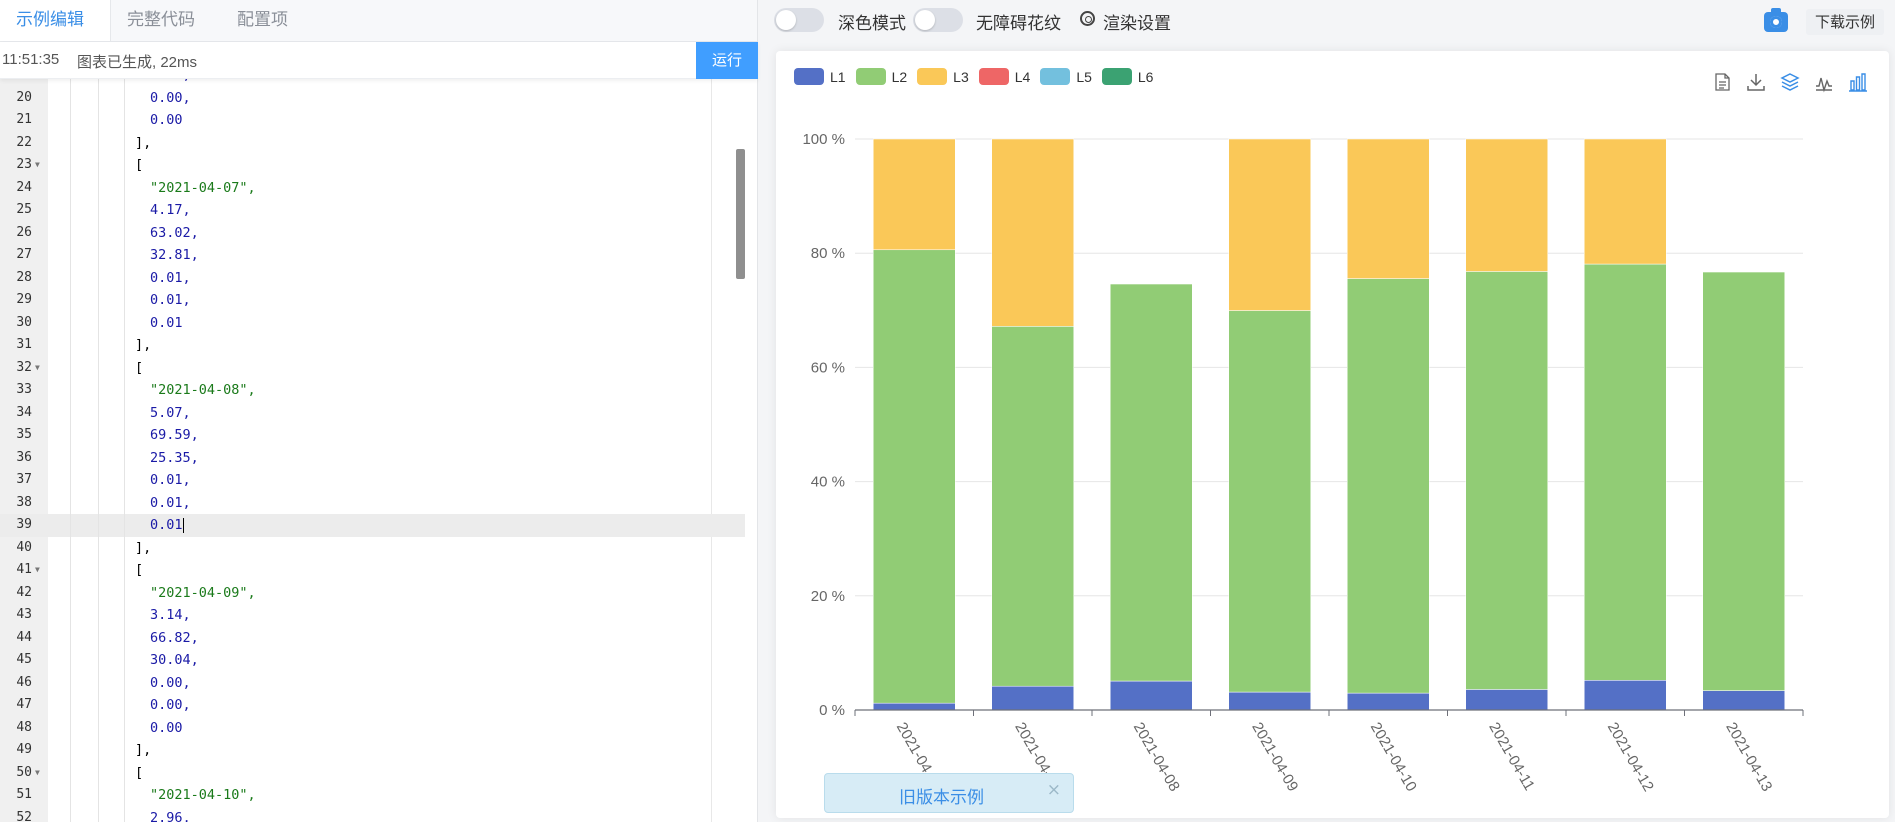  Describe the element at coordinates (799, 20) in the screenshot. I see `dark-mode-toggle` at that location.